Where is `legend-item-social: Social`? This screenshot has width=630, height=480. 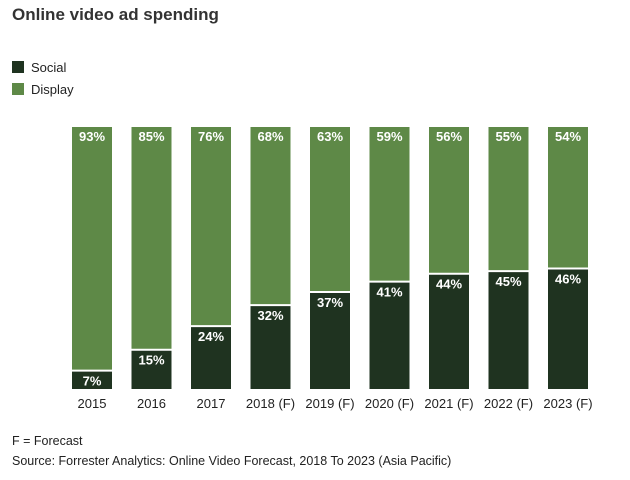
legend-item-social: Social is located at coordinates (43, 67).